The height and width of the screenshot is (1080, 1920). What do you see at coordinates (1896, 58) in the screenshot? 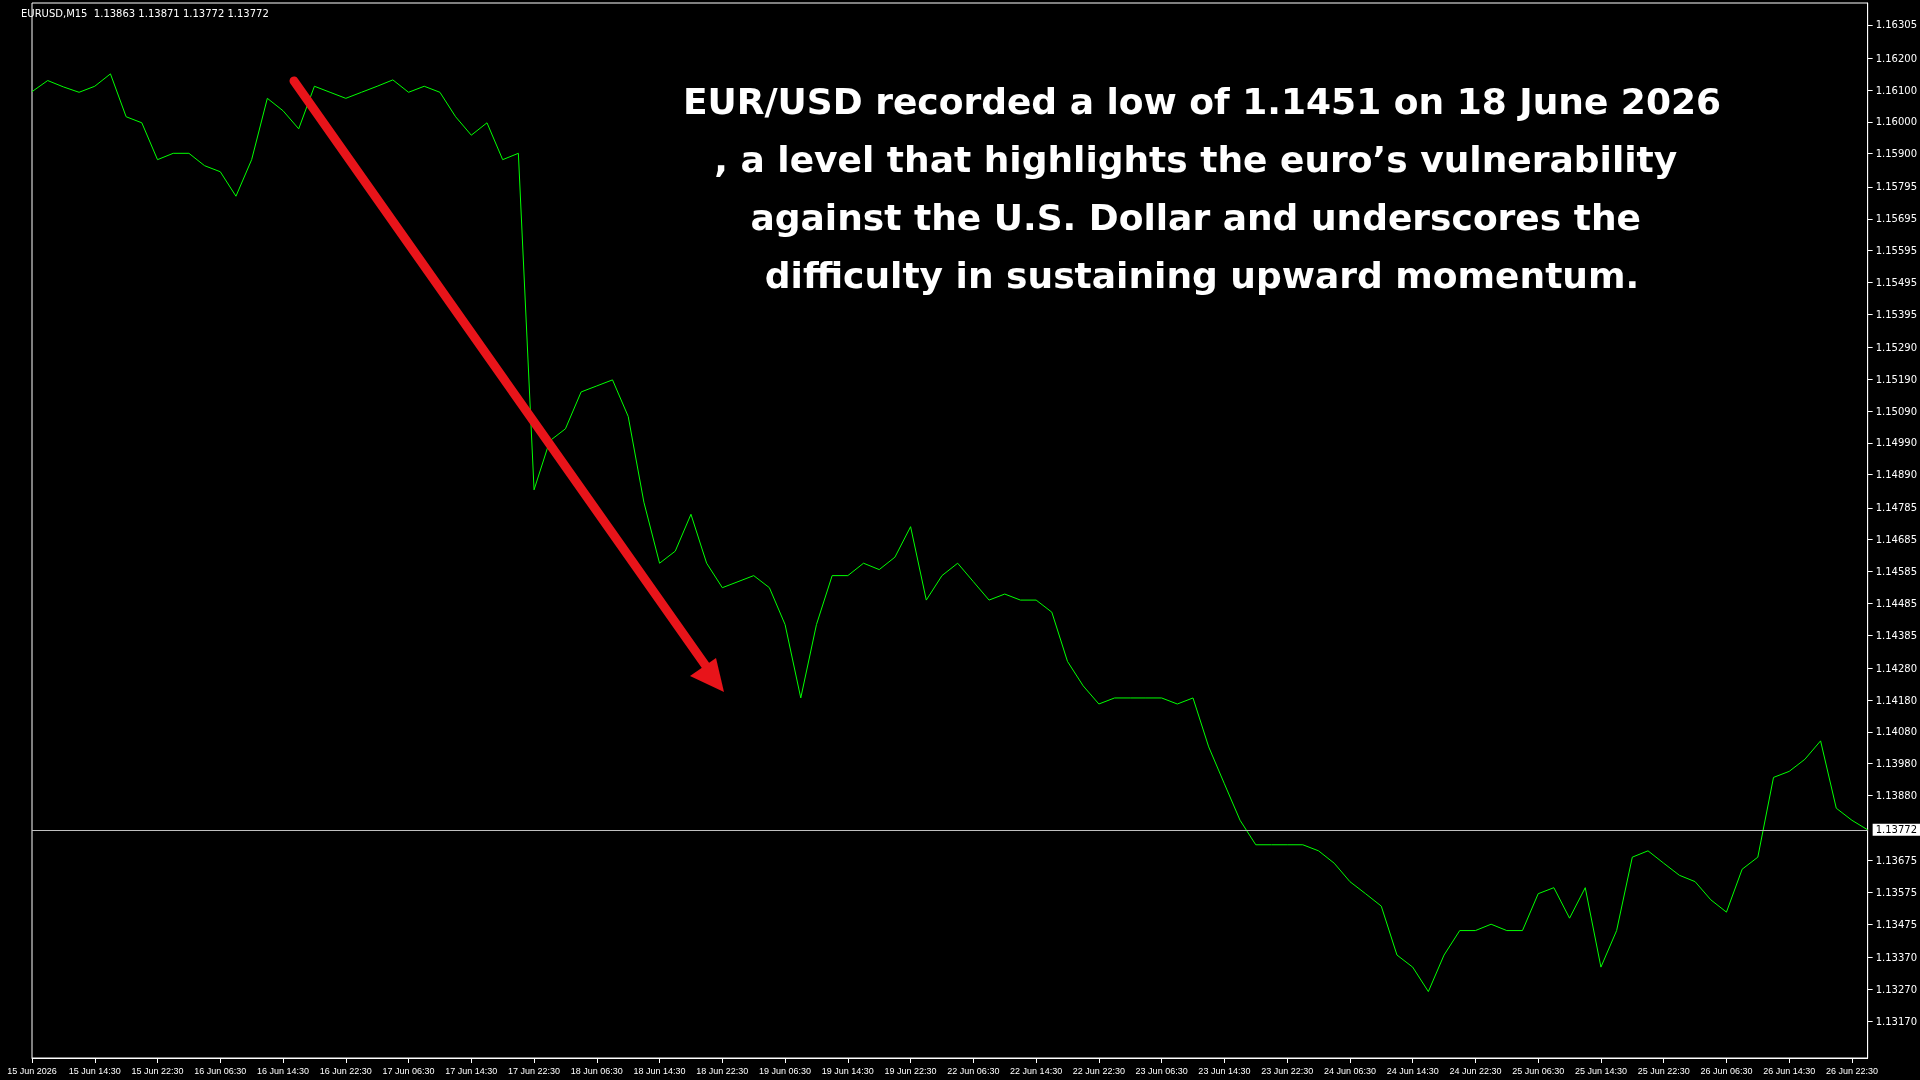
I see `y-tick-label: 1.16200` at bounding box center [1896, 58].